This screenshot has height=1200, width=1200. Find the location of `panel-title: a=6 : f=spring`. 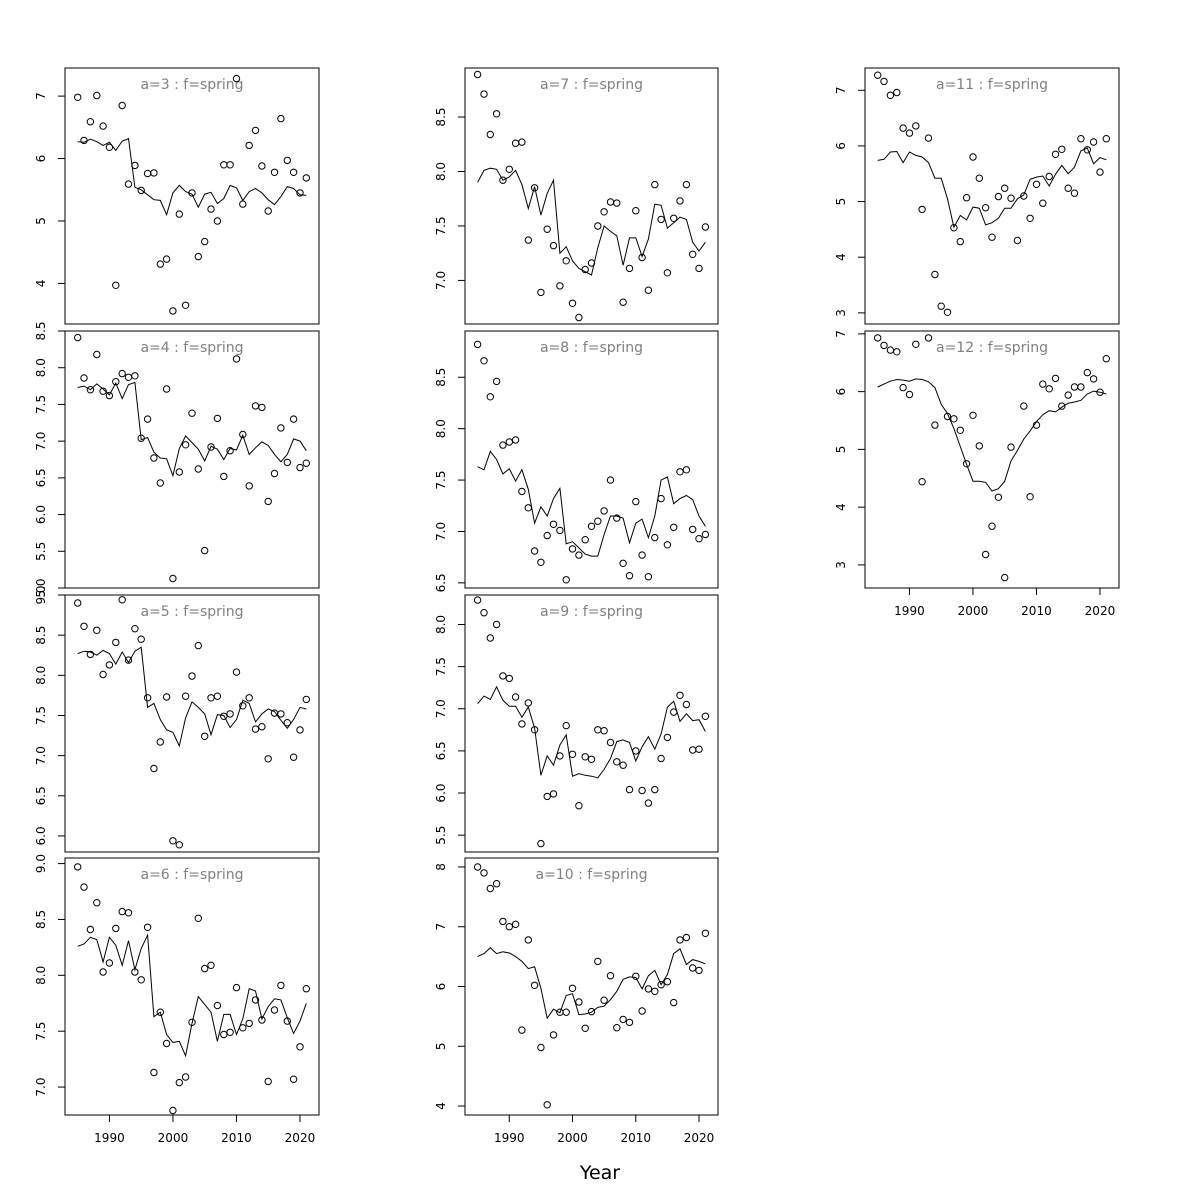

panel-title: a=6 : f=spring is located at coordinates (191, 875).